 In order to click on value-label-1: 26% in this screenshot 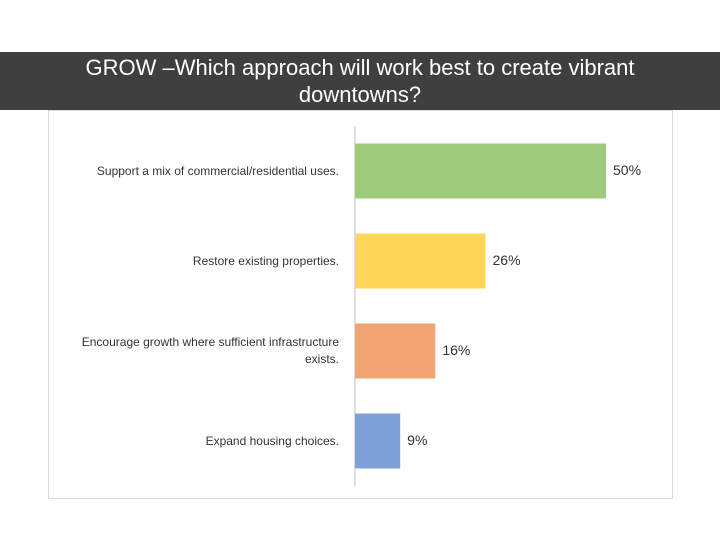, I will do `click(506, 260)`.